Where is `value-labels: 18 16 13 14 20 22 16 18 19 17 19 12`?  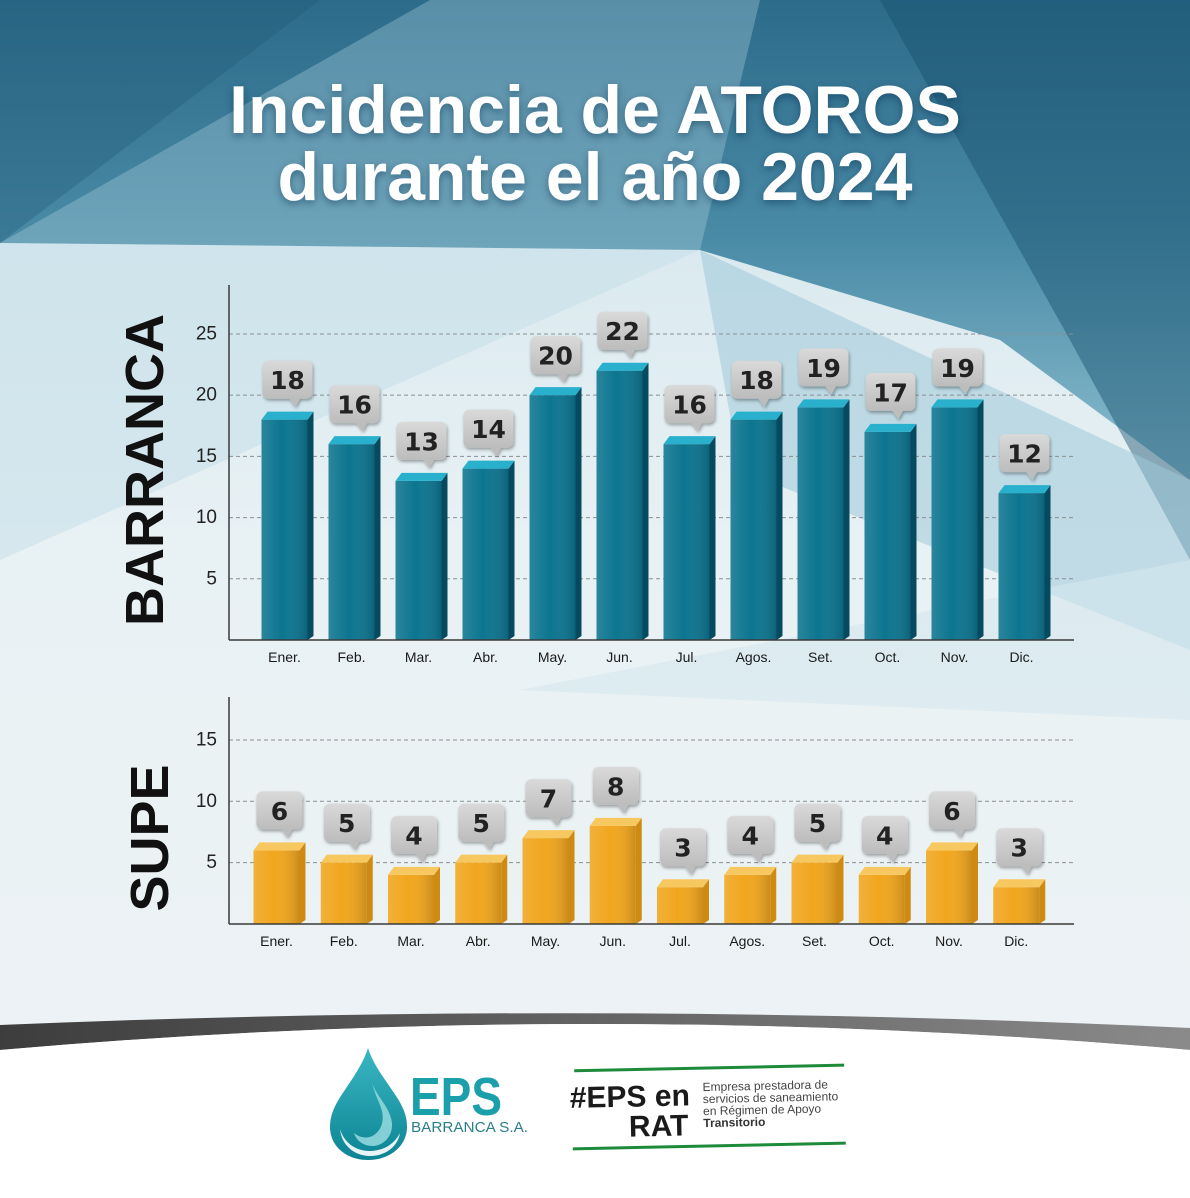 value-labels: 18 16 13 14 20 22 16 18 19 17 19 12 is located at coordinates (656, 396).